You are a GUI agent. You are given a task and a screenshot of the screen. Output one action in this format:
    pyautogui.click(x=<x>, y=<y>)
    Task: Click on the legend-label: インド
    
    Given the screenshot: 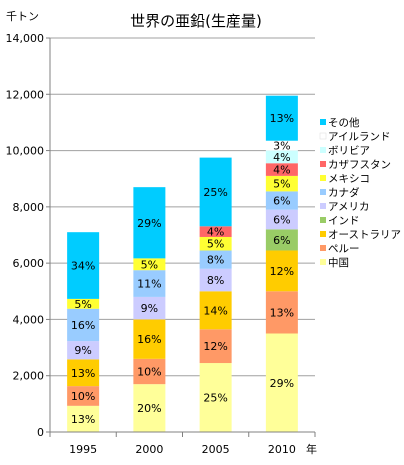 What is the action you would take?
    pyautogui.click(x=344, y=221)
    